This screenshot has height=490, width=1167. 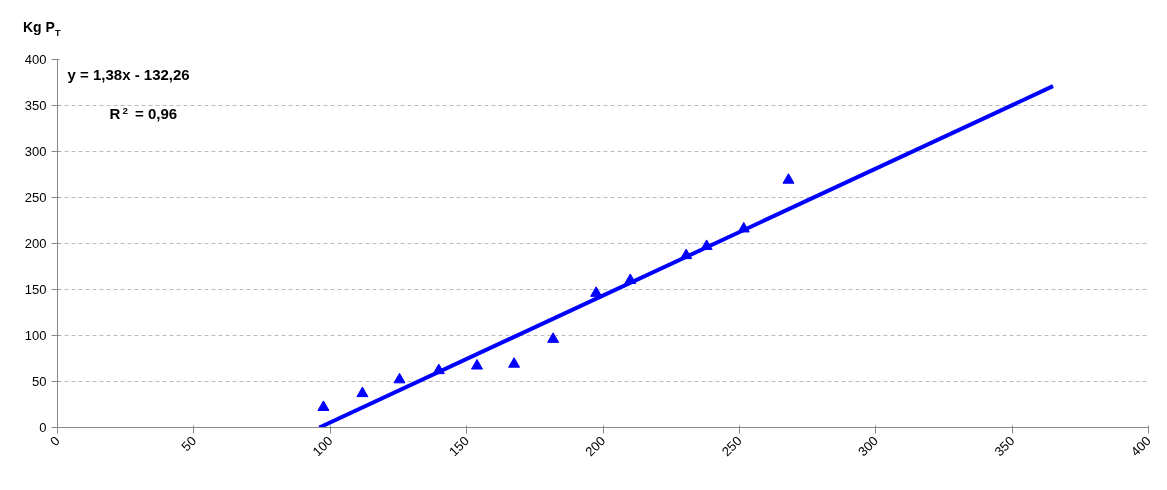 What do you see at coordinates (458, 446) in the screenshot?
I see `x-tick-label: 150` at bounding box center [458, 446].